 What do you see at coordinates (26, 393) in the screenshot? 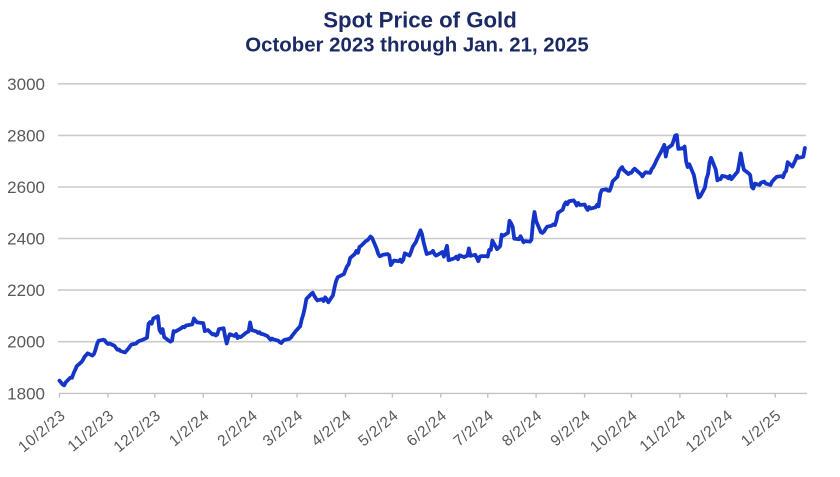
I see `svg-text: 1800` at bounding box center [26, 393].